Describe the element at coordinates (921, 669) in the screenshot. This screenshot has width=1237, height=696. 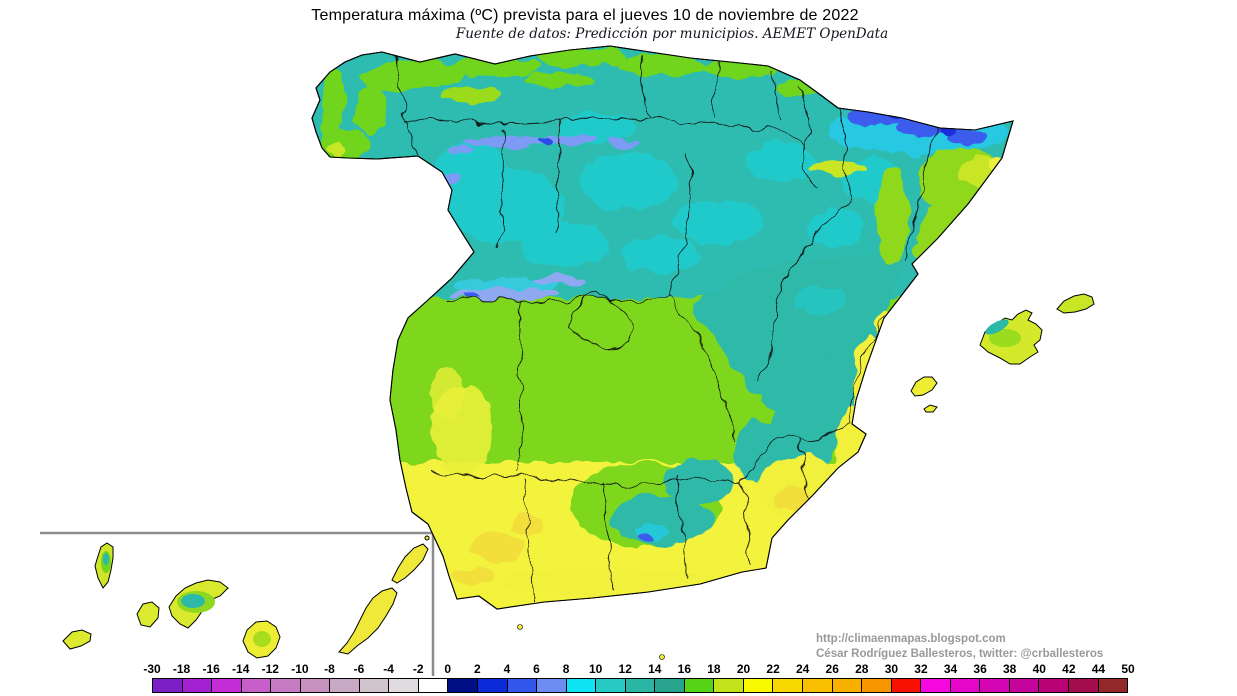
I see `legend-label-32: 32` at that location.